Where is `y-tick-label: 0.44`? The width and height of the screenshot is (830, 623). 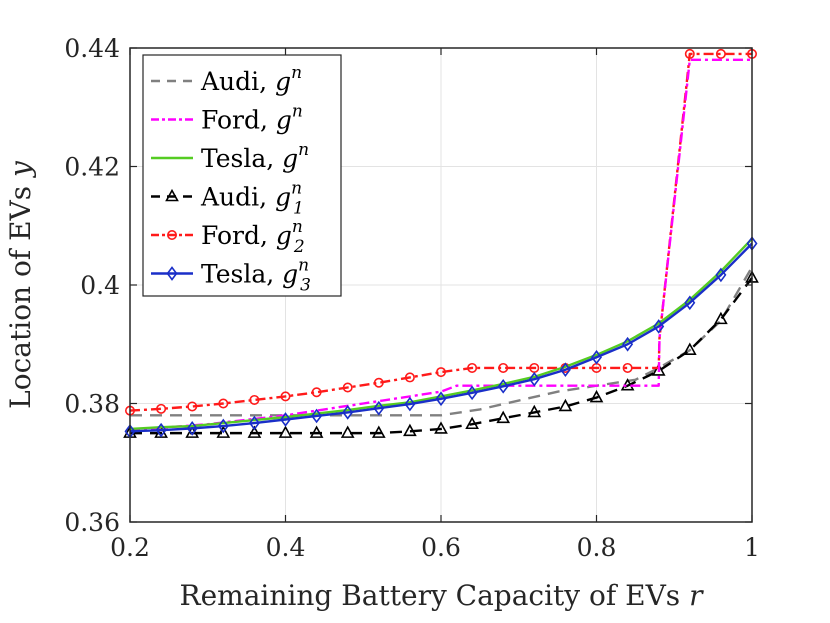
y-tick-label: 0.44 is located at coordinates (92, 48).